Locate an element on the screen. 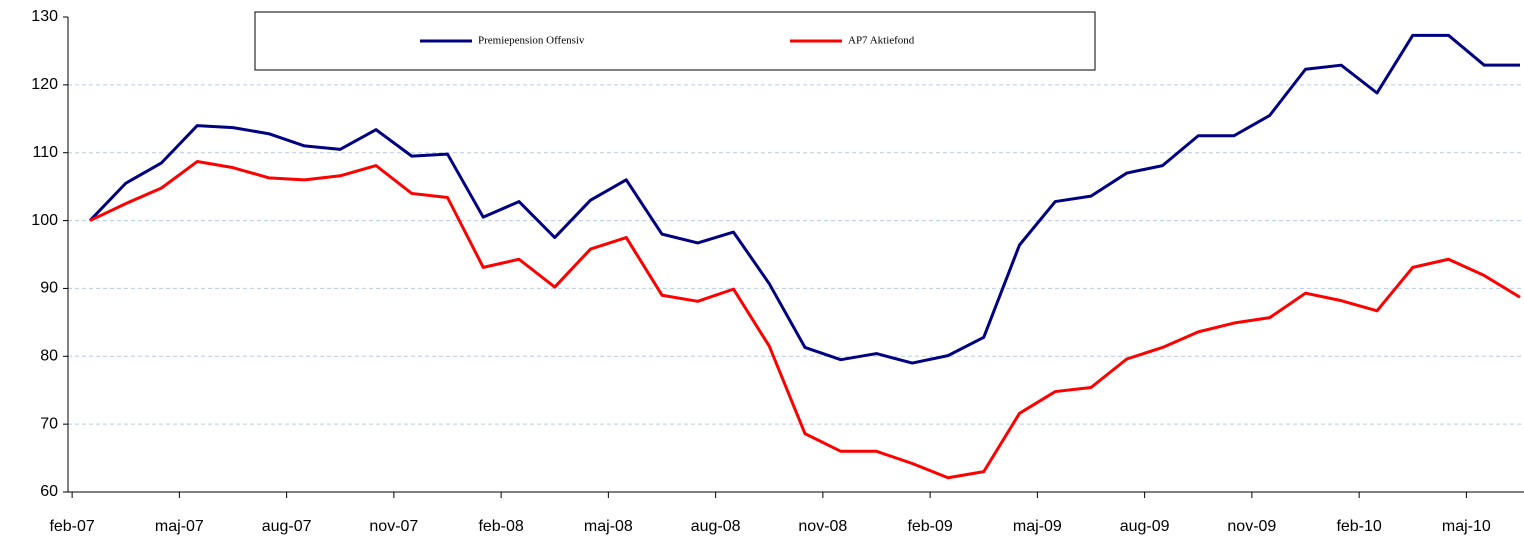  x-tick-label: maj-09 is located at coordinates (1037, 526).